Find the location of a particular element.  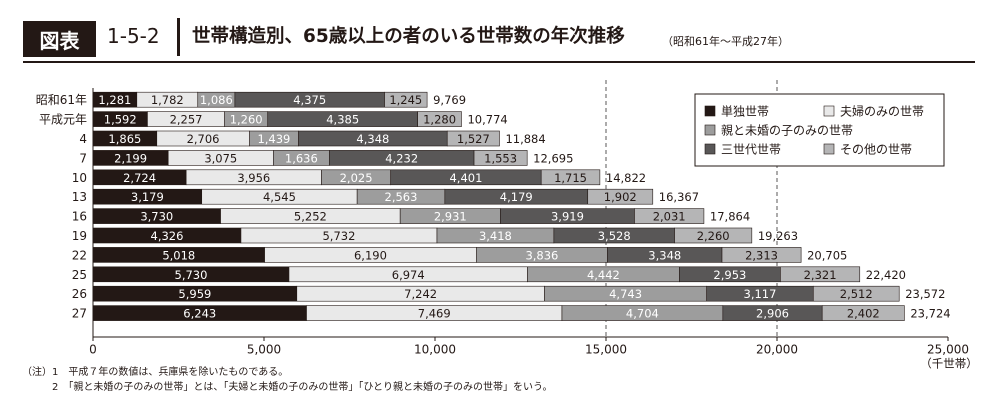

category-label: 昭和61年 is located at coordinates (61, 100).